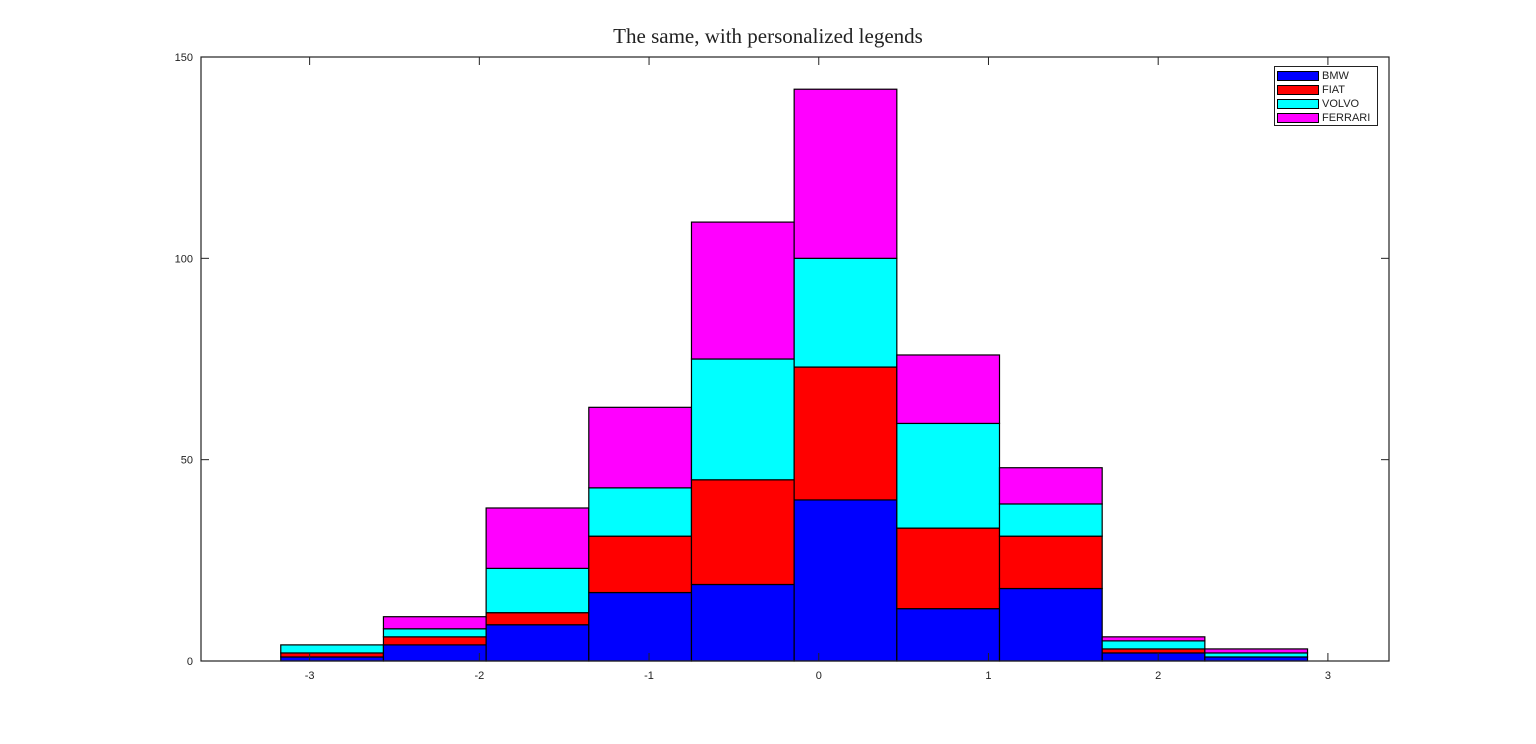 The image size is (1536, 744). Describe the element at coordinates (187, 461) in the screenshot. I see `y-tick-label: 50` at that location.